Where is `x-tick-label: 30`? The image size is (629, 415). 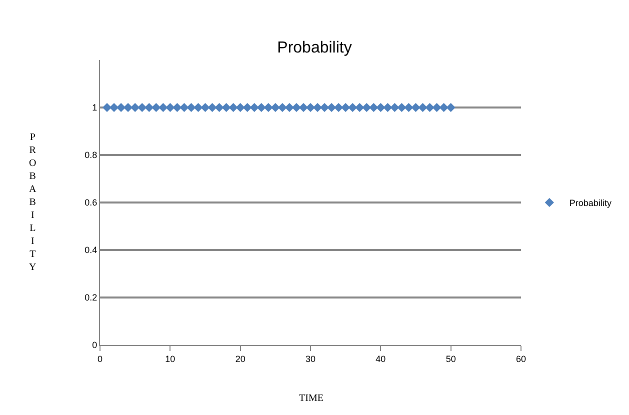 x-tick-label: 30 is located at coordinates (310, 359).